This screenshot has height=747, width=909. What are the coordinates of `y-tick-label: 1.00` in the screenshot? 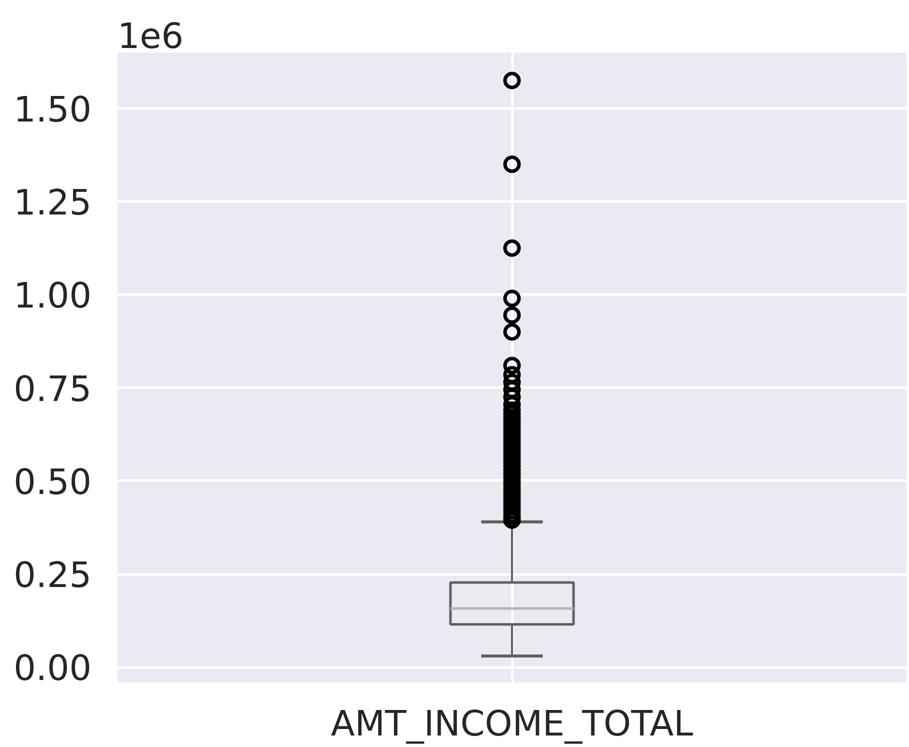 It's located at (53, 296).